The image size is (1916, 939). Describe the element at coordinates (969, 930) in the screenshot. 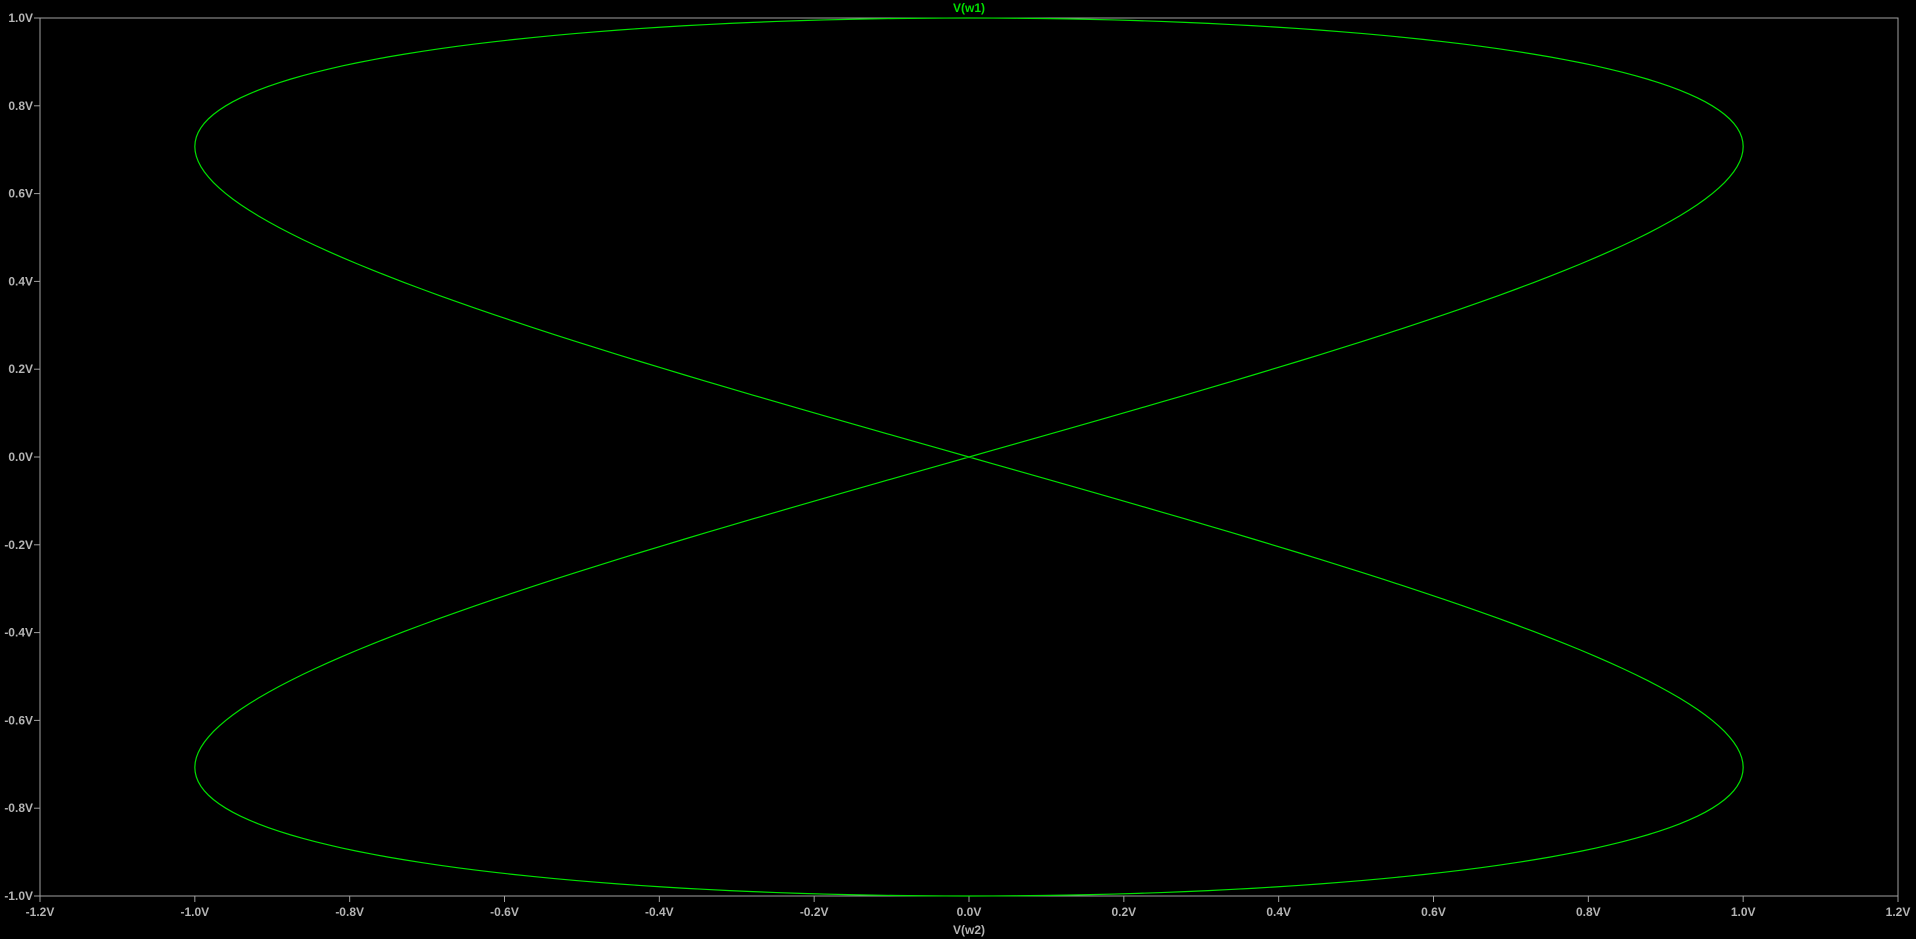

I see `x-axis-label: V(w2)` at that location.